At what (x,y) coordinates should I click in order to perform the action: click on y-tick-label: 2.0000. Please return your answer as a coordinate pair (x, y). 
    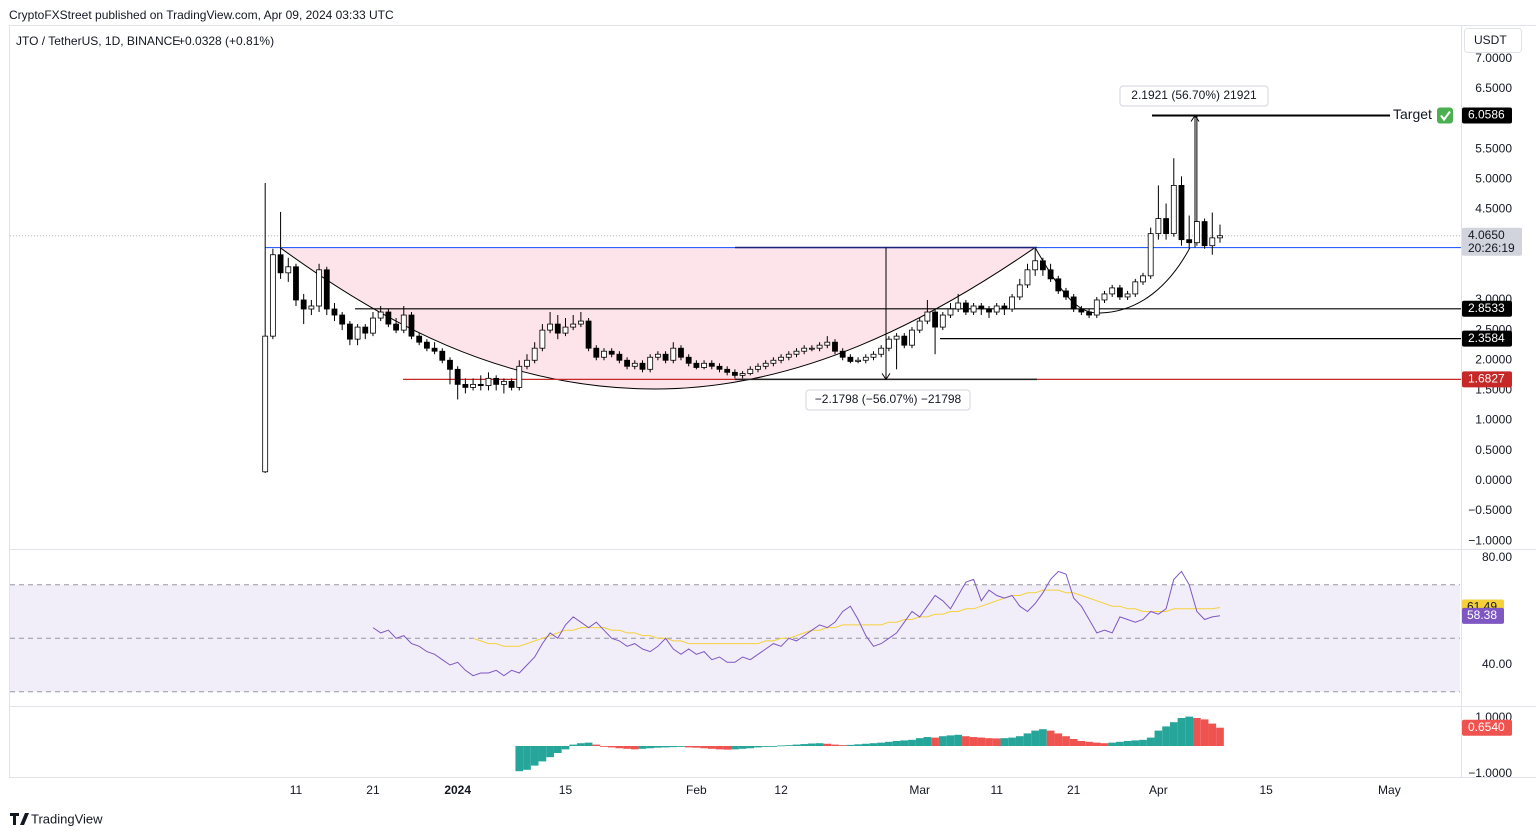
    Looking at the image, I should click on (1493, 359).